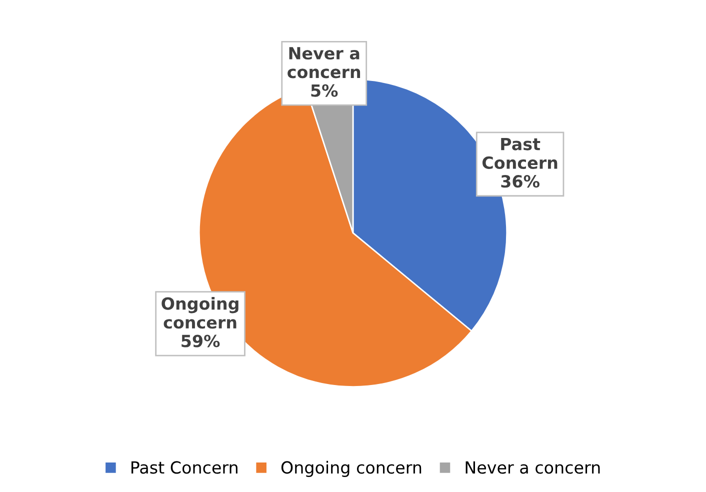 This screenshot has width=706, height=492. Describe the element at coordinates (185, 467) in the screenshot. I see `legend-label: Past Concern` at that location.